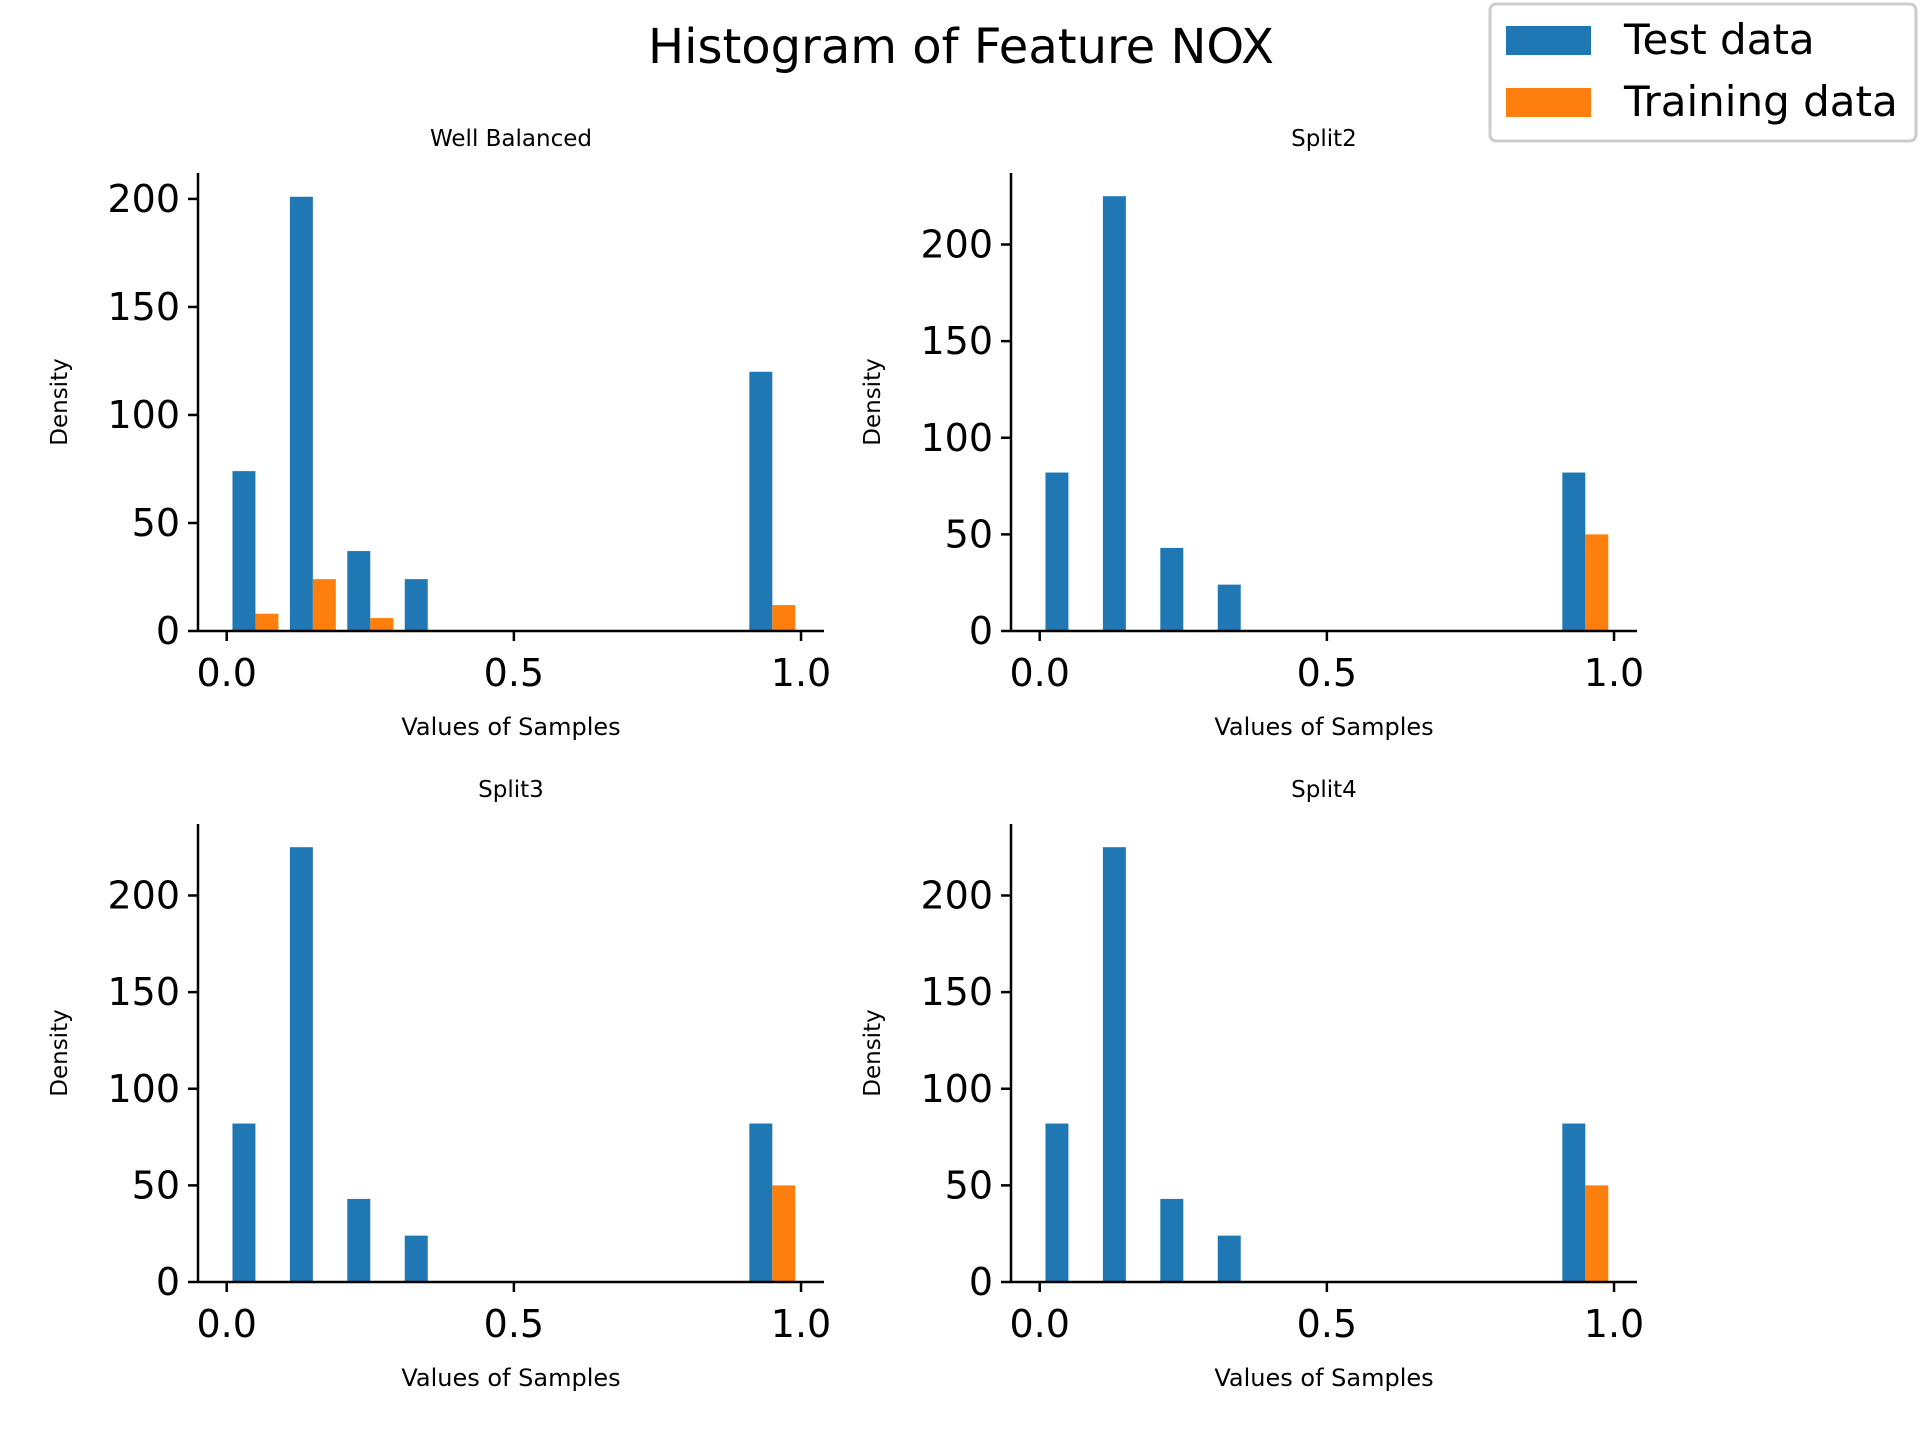 The width and height of the screenshot is (1920, 1440). I want to click on legend-label-training-data: Training data, so click(1760, 101).